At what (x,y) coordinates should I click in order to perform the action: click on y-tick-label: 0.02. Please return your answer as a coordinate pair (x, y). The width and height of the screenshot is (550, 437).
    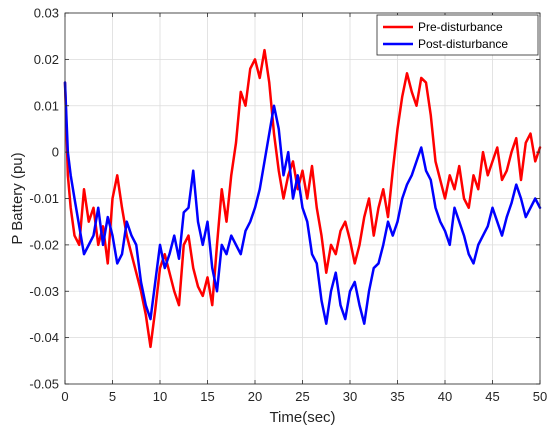
    Looking at the image, I should click on (46, 59).